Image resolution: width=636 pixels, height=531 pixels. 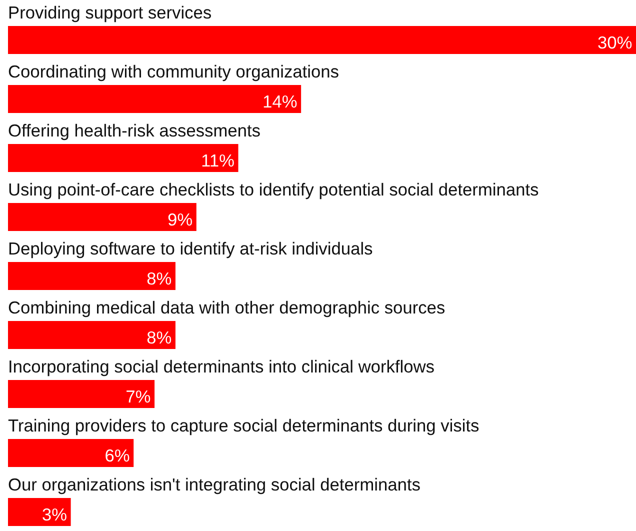 What do you see at coordinates (54, 514) in the screenshot?
I see `data-label: 3%` at bounding box center [54, 514].